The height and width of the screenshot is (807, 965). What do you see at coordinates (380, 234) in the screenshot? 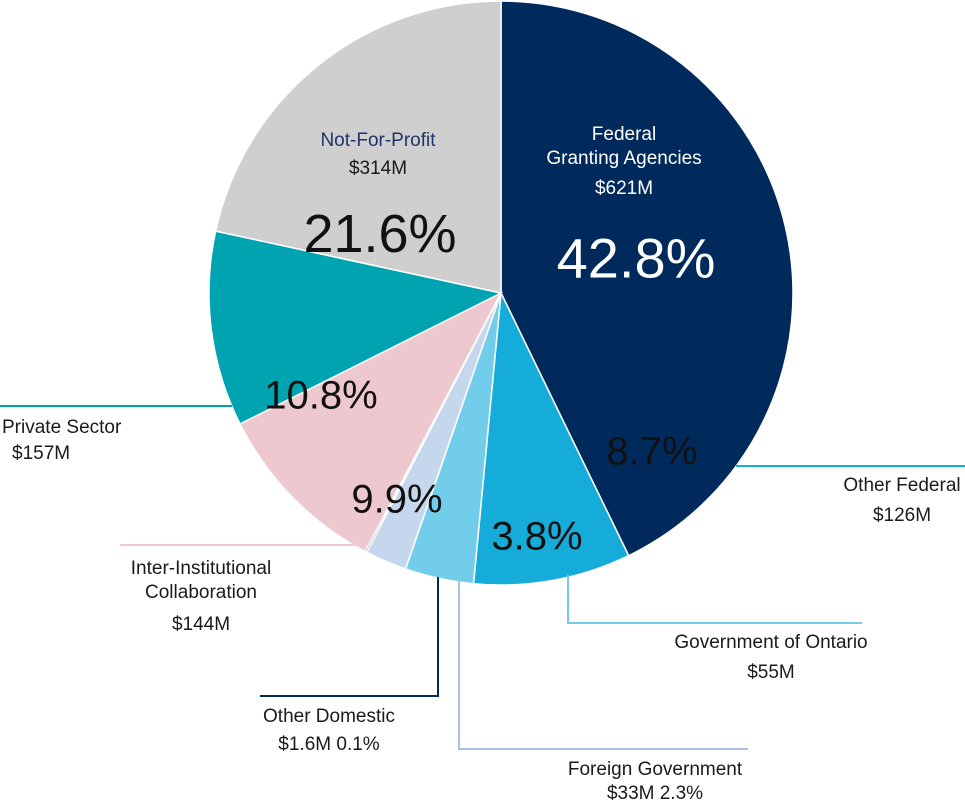
I see `percent-nfp: 21.6%` at bounding box center [380, 234].